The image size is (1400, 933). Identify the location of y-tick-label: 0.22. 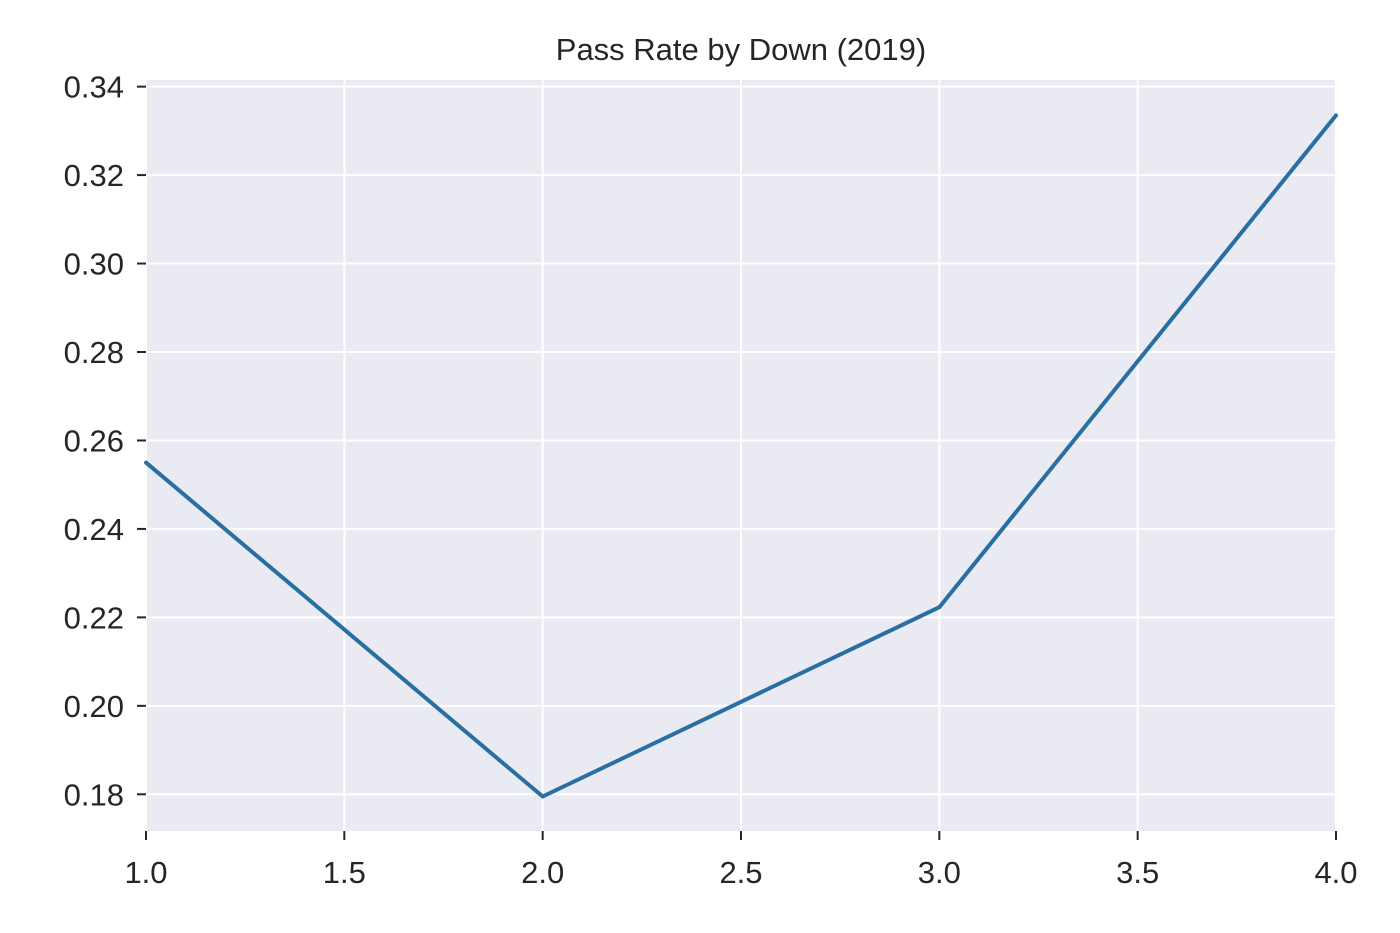
(94, 617).